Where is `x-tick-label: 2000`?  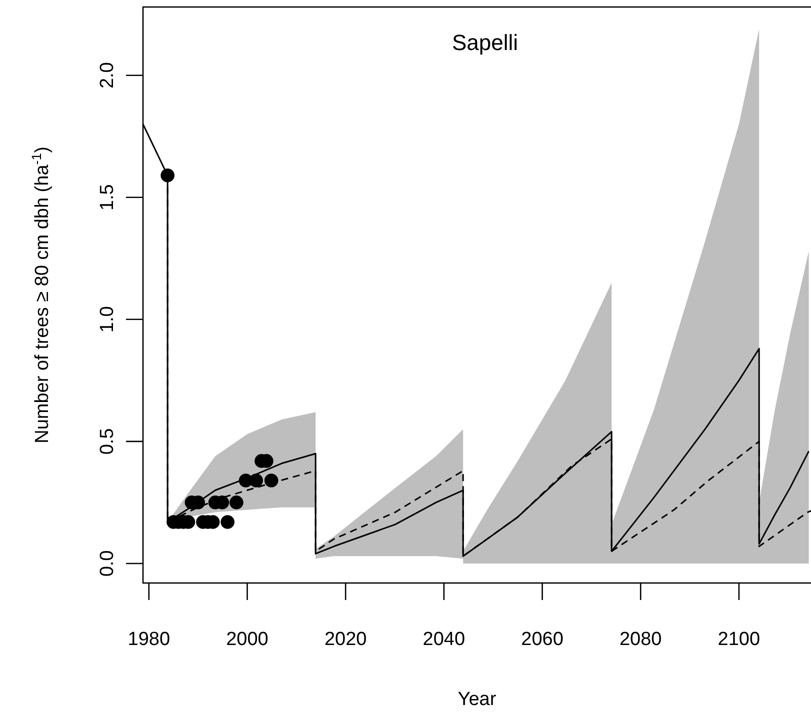
x-tick-label: 2000 is located at coordinates (247, 639).